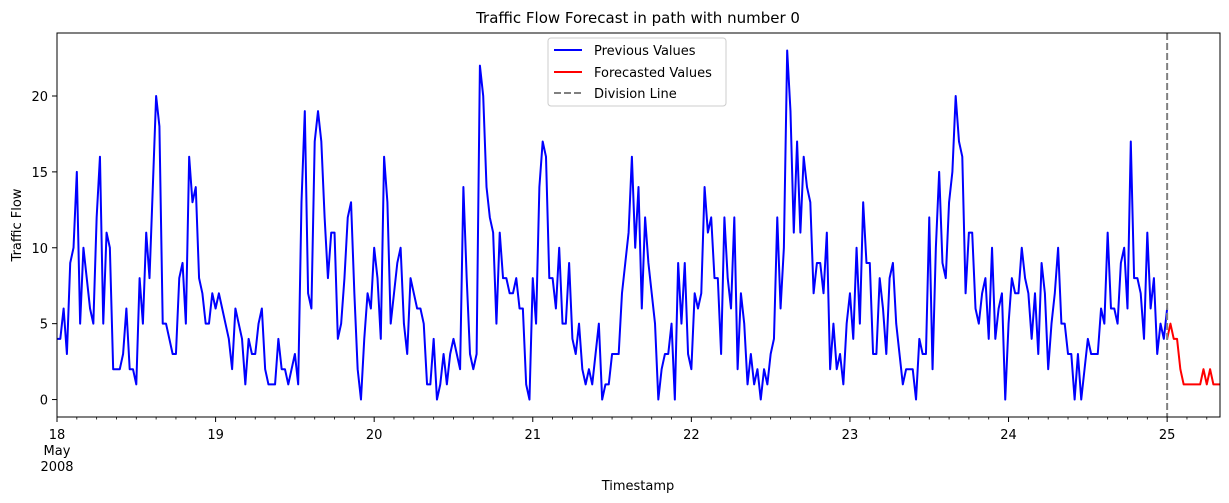 The image size is (1229, 503). What do you see at coordinates (638, 486) in the screenshot?
I see `x-axis-label: Timestamp` at bounding box center [638, 486].